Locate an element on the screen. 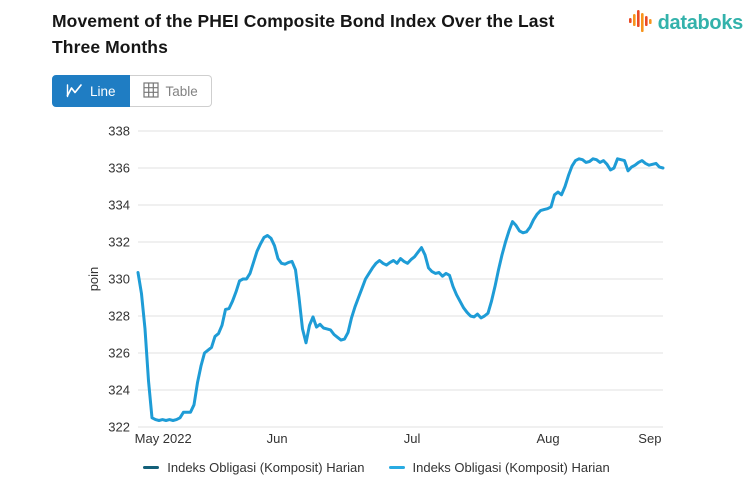  table-view-button: Table is located at coordinates (170, 91).